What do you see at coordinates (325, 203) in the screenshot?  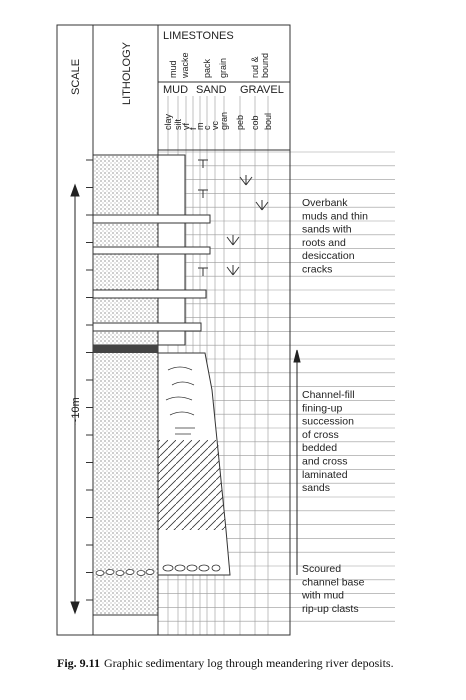 I see `annotation: Overbank` at bounding box center [325, 203].